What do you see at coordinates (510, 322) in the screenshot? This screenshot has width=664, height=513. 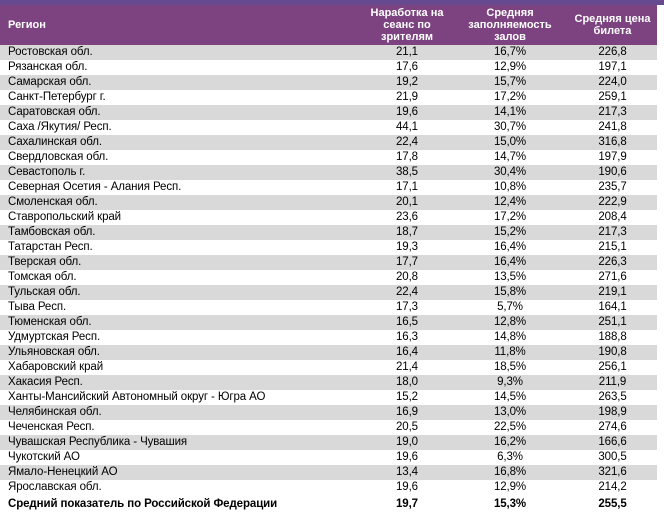 I see `occupancy-cell: 12,8%` at bounding box center [510, 322].